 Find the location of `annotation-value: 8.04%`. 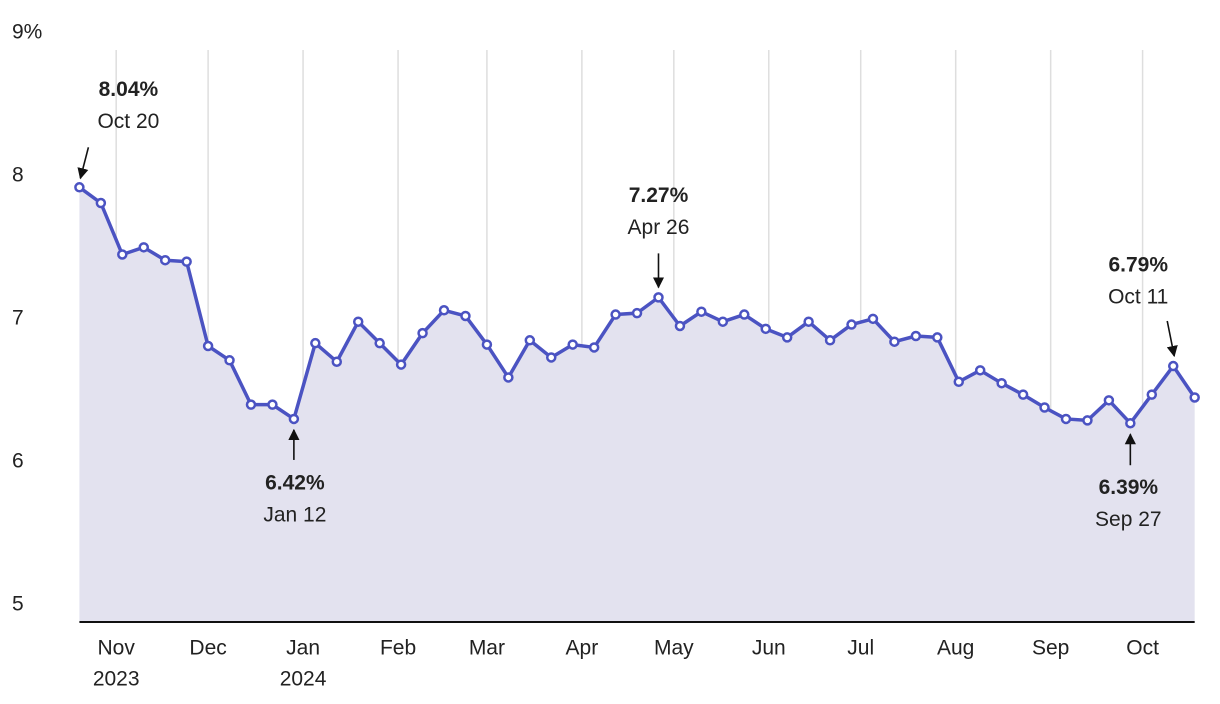

annotation-value: 8.04% is located at coordinates (129, 89).